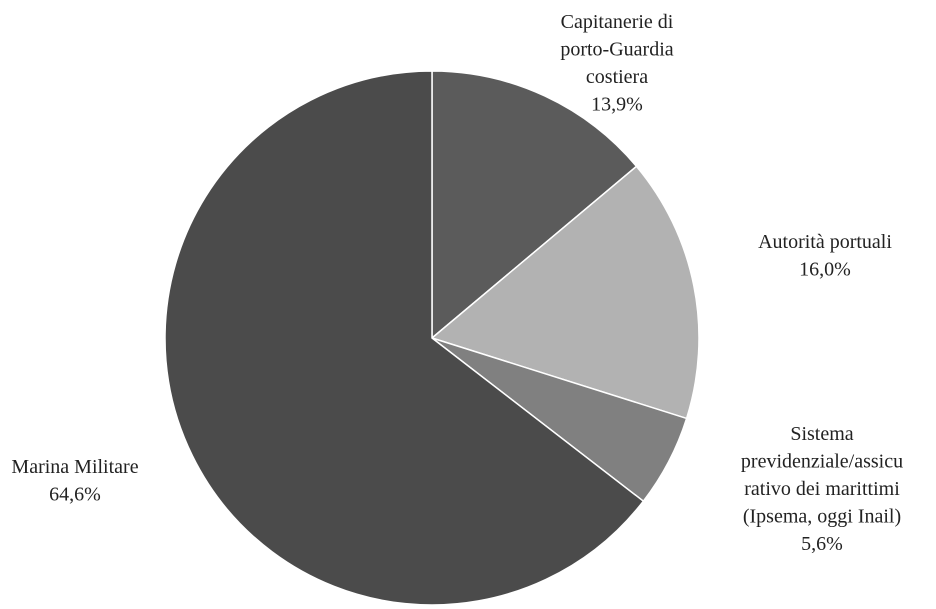 The height and width of the screenshot is (609, 936). Describe the element at coordinates (617, 105) in the screenshot. I see `slice-value-label: 13,9%` at that location.